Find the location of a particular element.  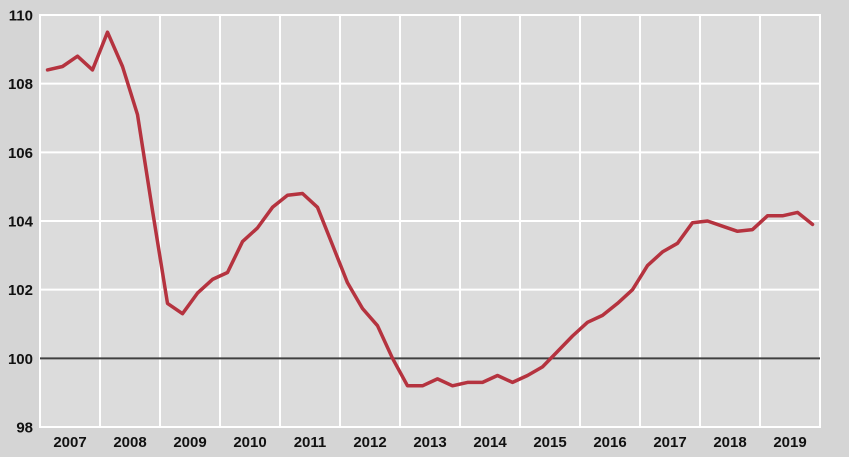

x-axis-tick-label: 2012 is located at coordinates (369, 442).